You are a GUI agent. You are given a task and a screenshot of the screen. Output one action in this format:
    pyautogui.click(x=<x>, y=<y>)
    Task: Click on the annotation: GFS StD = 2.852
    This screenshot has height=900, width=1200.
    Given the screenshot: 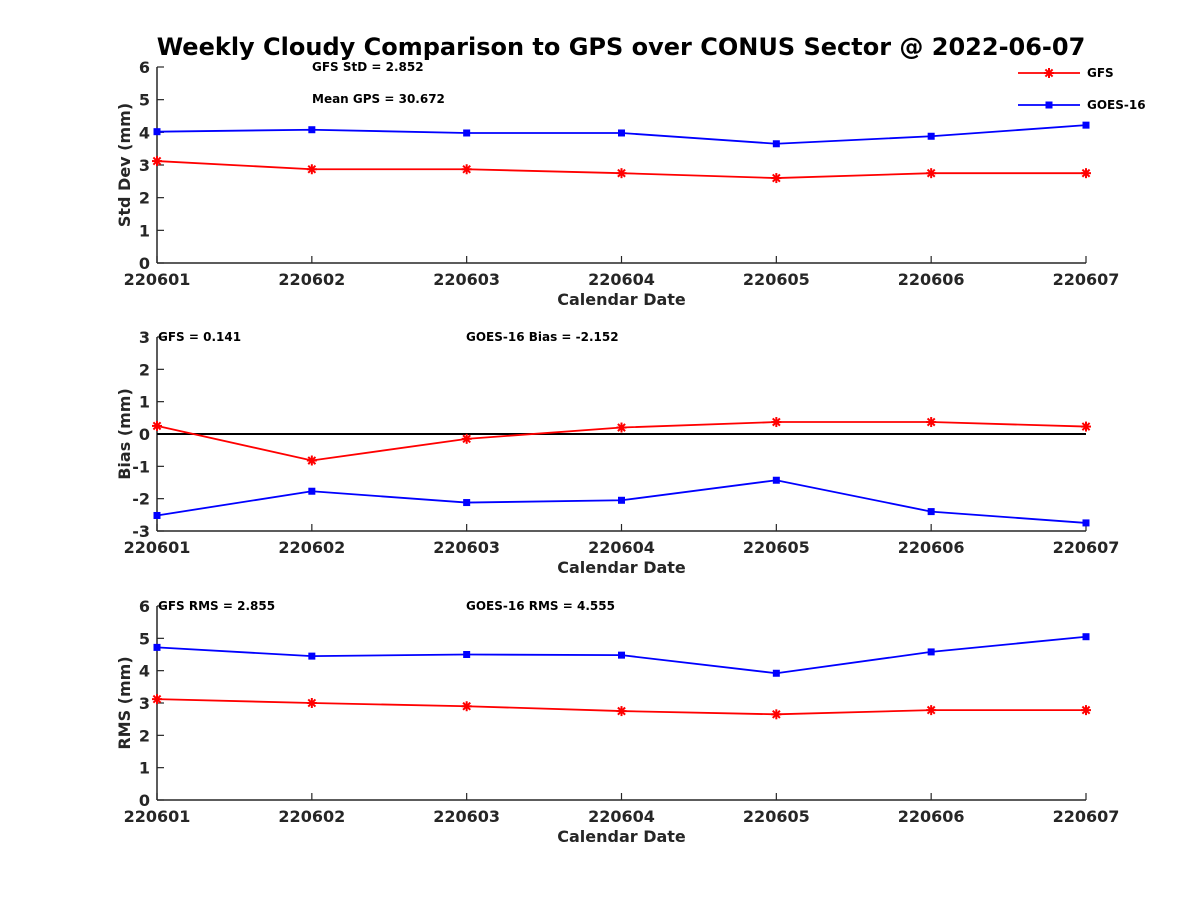 What is the action you would take?
    pyautogui.click(x=368, y=67)
    